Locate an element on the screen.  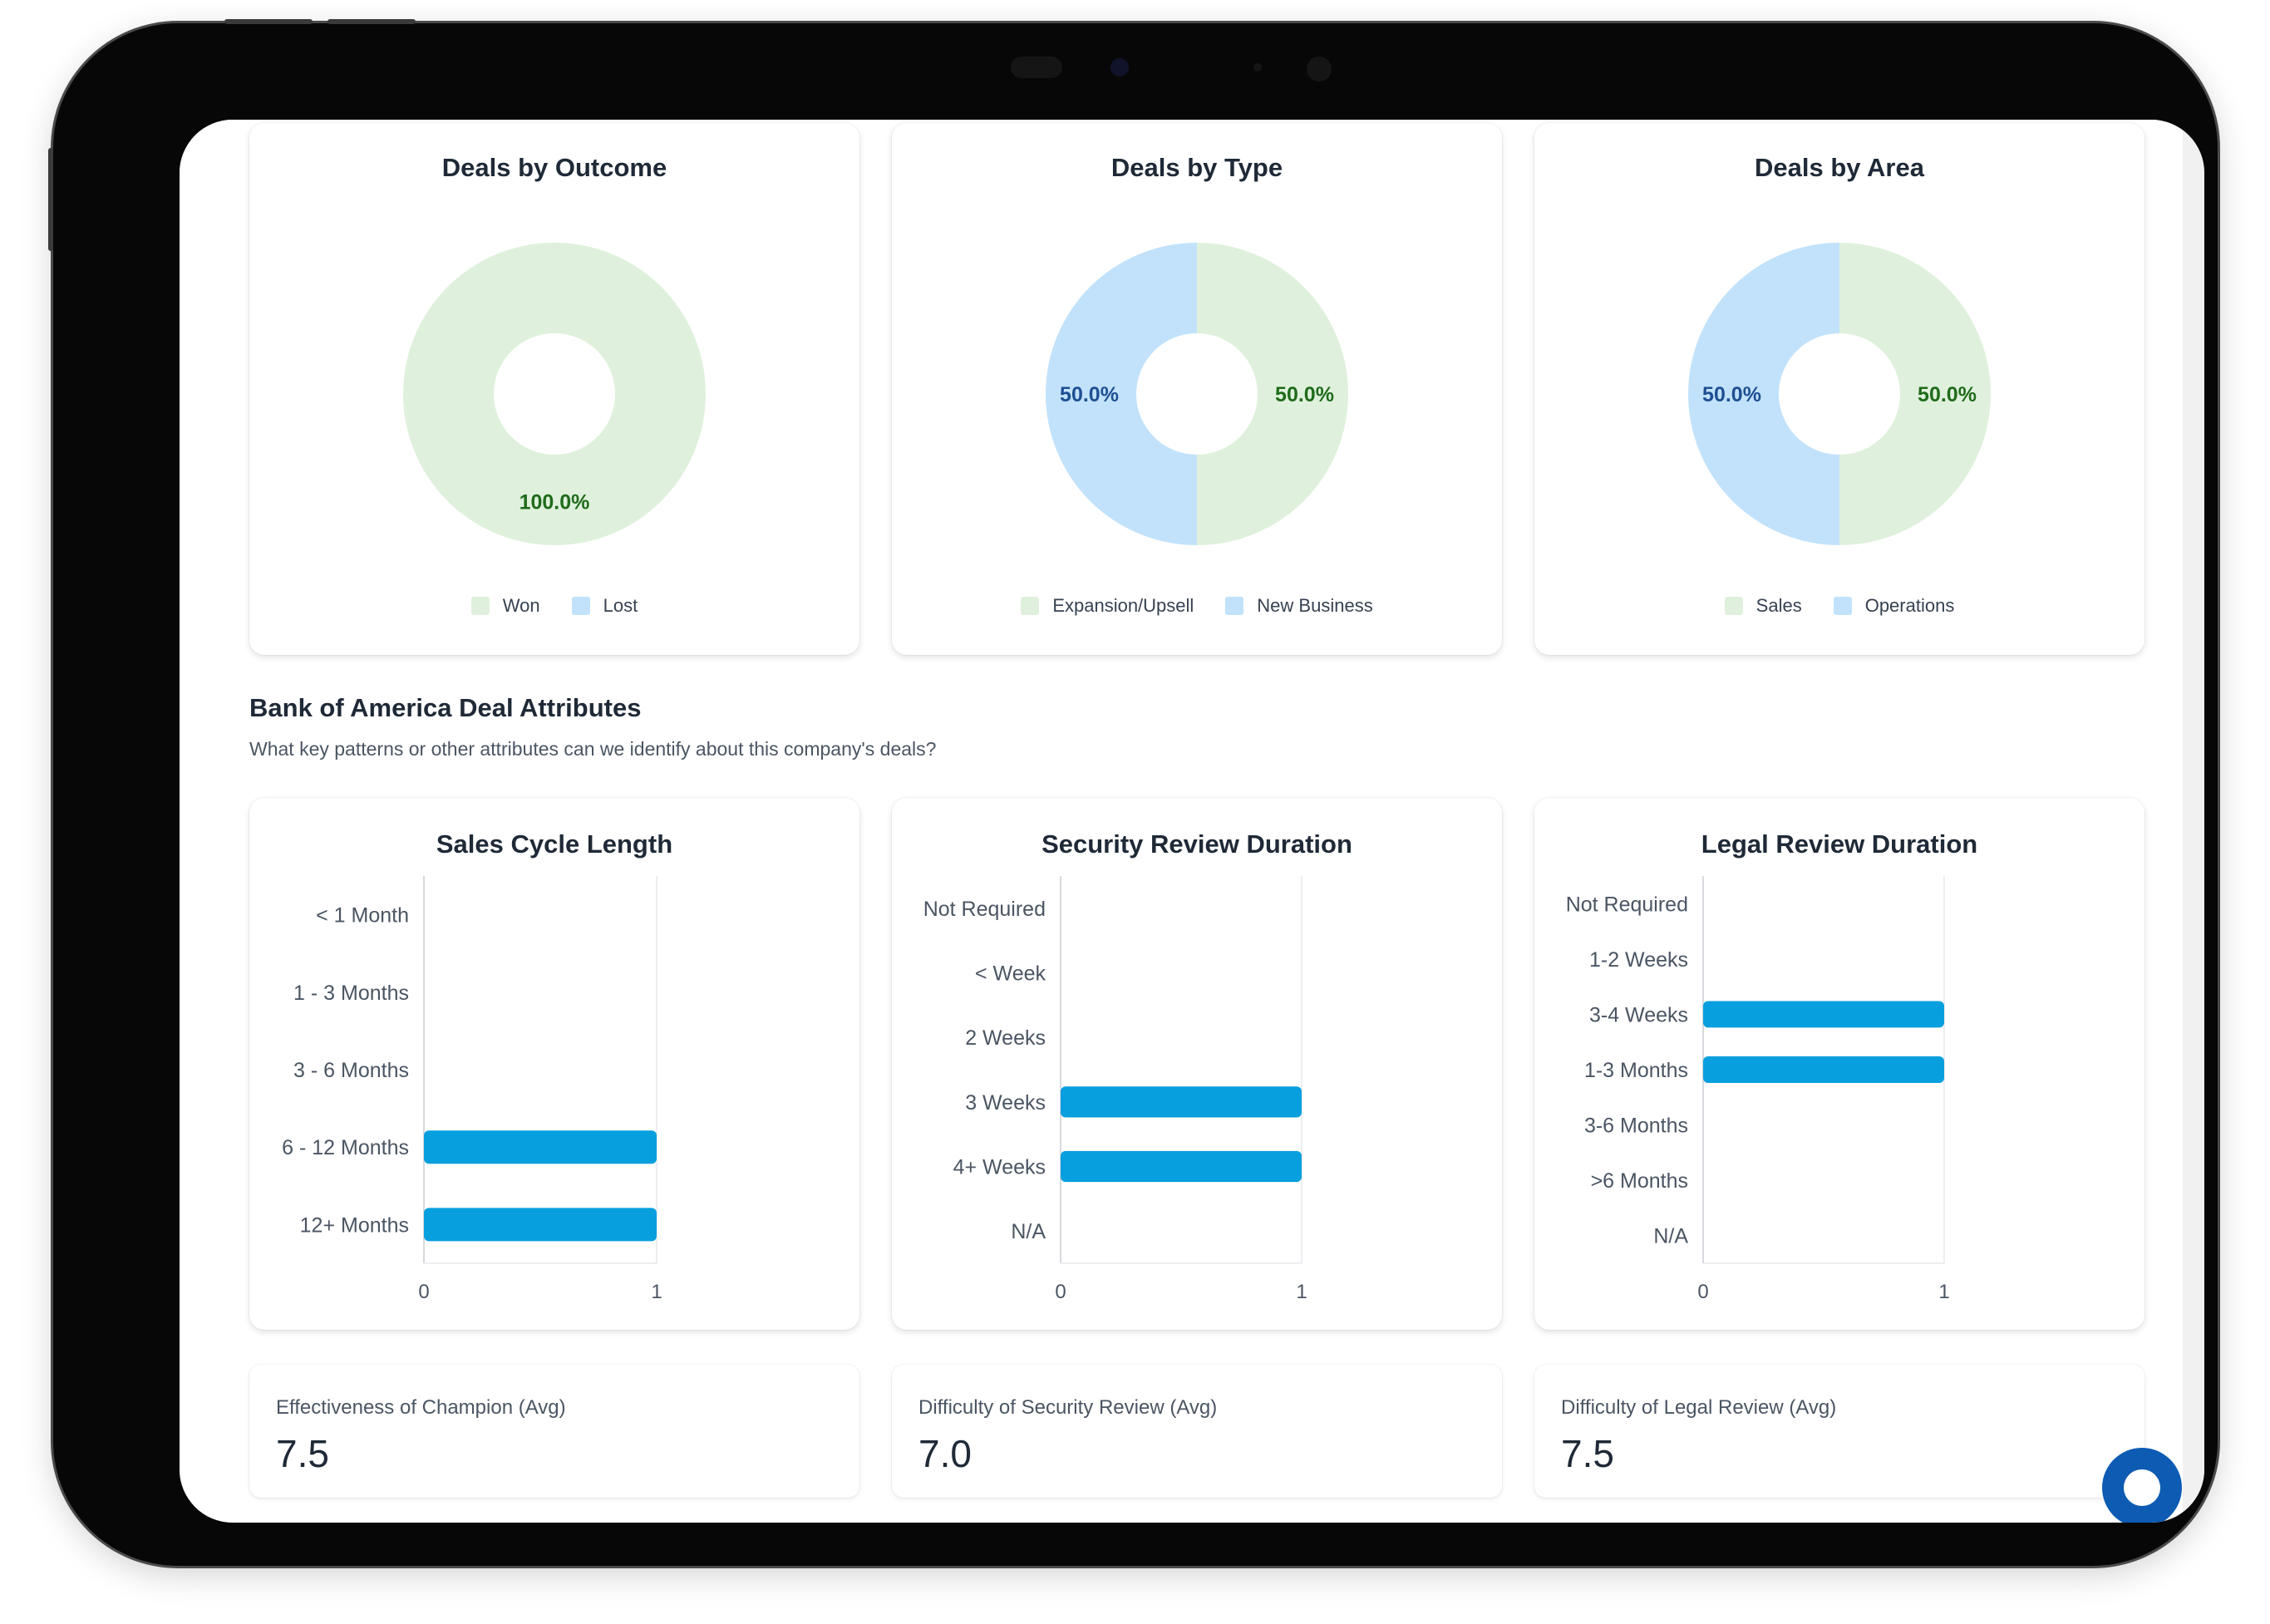
donut-chart: 100.0% is located at coordinates (554, 394).